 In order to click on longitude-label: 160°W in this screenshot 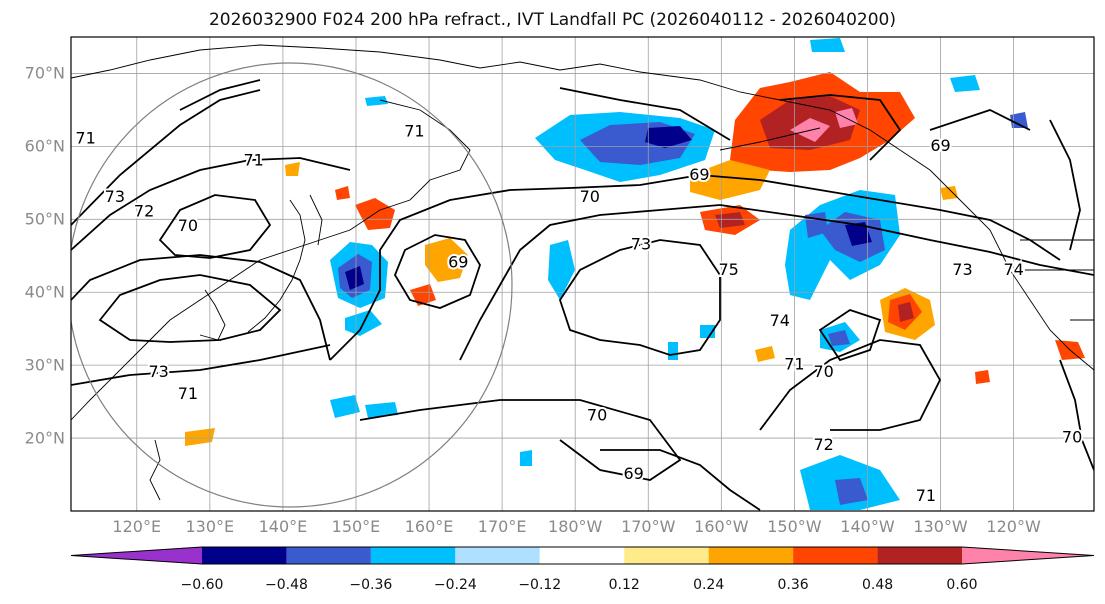, I will do `click(721, 526)`.